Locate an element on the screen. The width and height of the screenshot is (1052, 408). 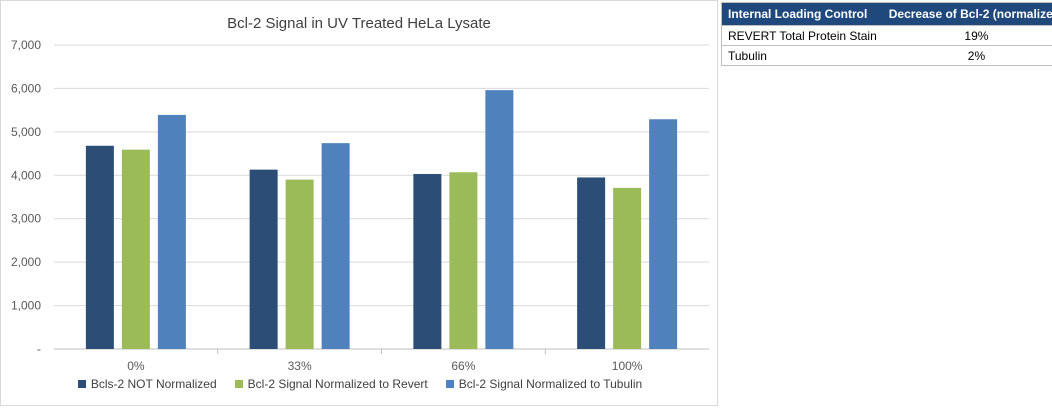
x-tick-label: 66% is located at coordinates (463, 366).